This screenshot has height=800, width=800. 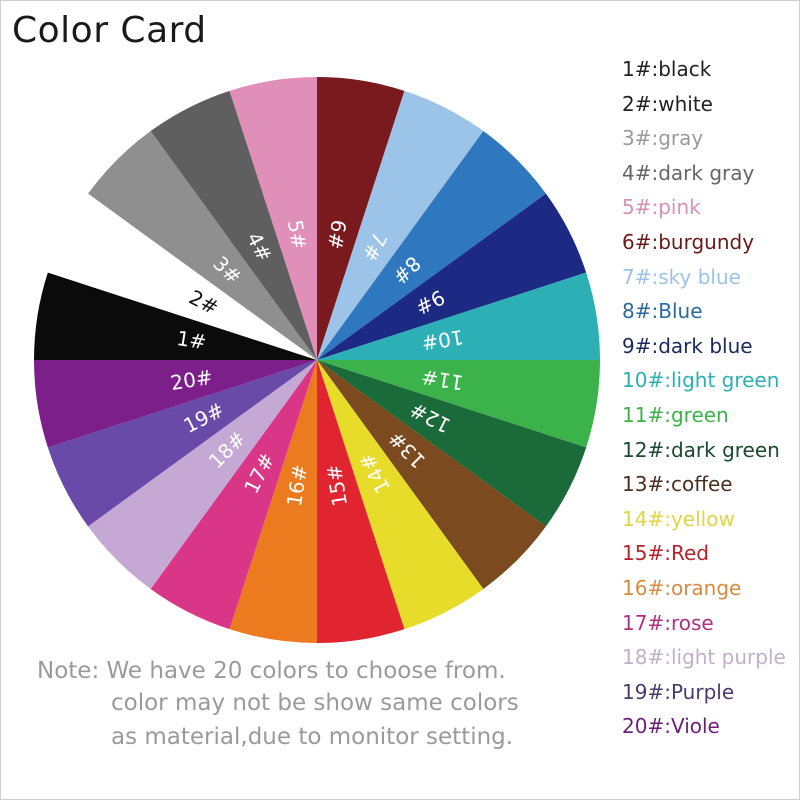 What do you see at coordinates (701, 484) in the screenshot?
I see `legend-color-name: coffee` at bounding box center [701, 484].